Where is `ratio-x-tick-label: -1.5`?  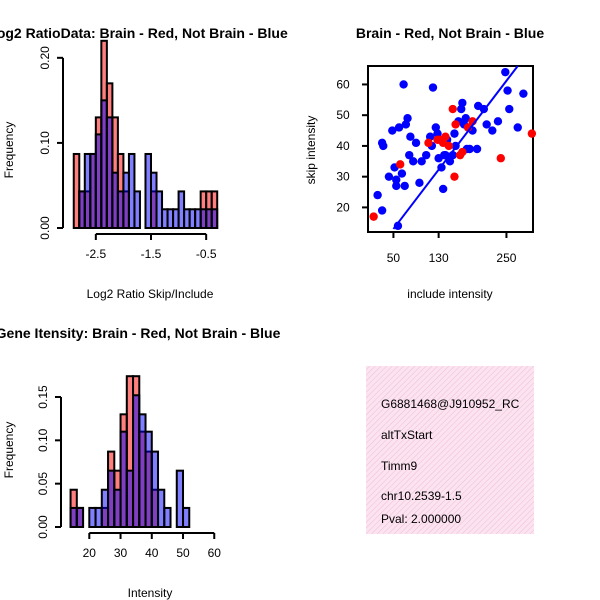
ratio-x-tick-label: -1.5 is located at coordinates (151, 254).